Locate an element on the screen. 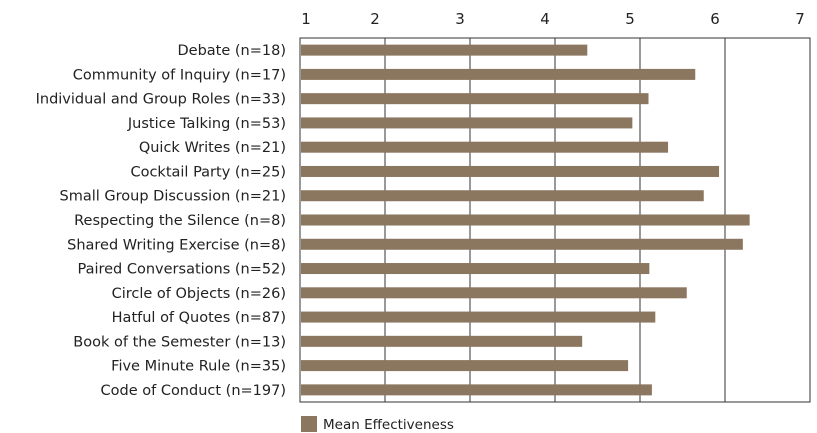 The height and width of the screenshot is (433, 817). x-tick-label: 2 is located at coordinates (375, 19).